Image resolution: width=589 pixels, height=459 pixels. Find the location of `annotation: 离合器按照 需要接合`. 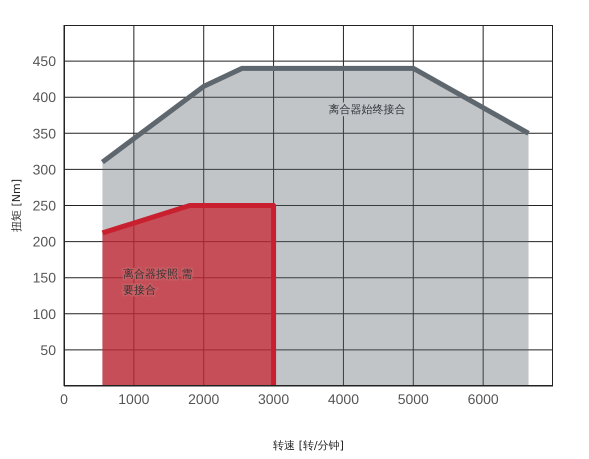

annotation: 离合器按照 需要接合 is located at coordinates (157, 282).